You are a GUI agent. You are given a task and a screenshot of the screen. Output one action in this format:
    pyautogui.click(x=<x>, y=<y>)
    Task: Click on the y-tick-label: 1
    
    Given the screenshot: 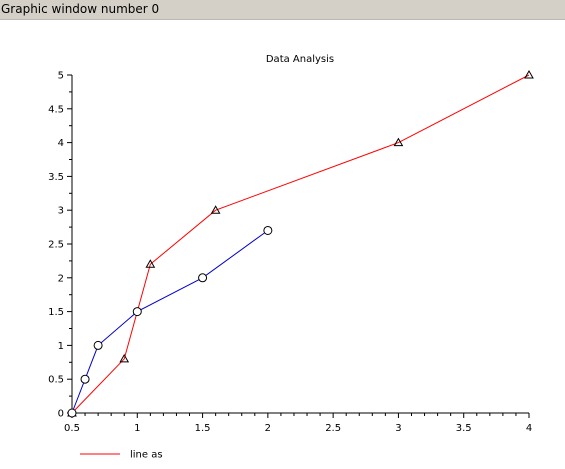 What is the action you would take?
    pyautogui.click(x=61, y=346)
    